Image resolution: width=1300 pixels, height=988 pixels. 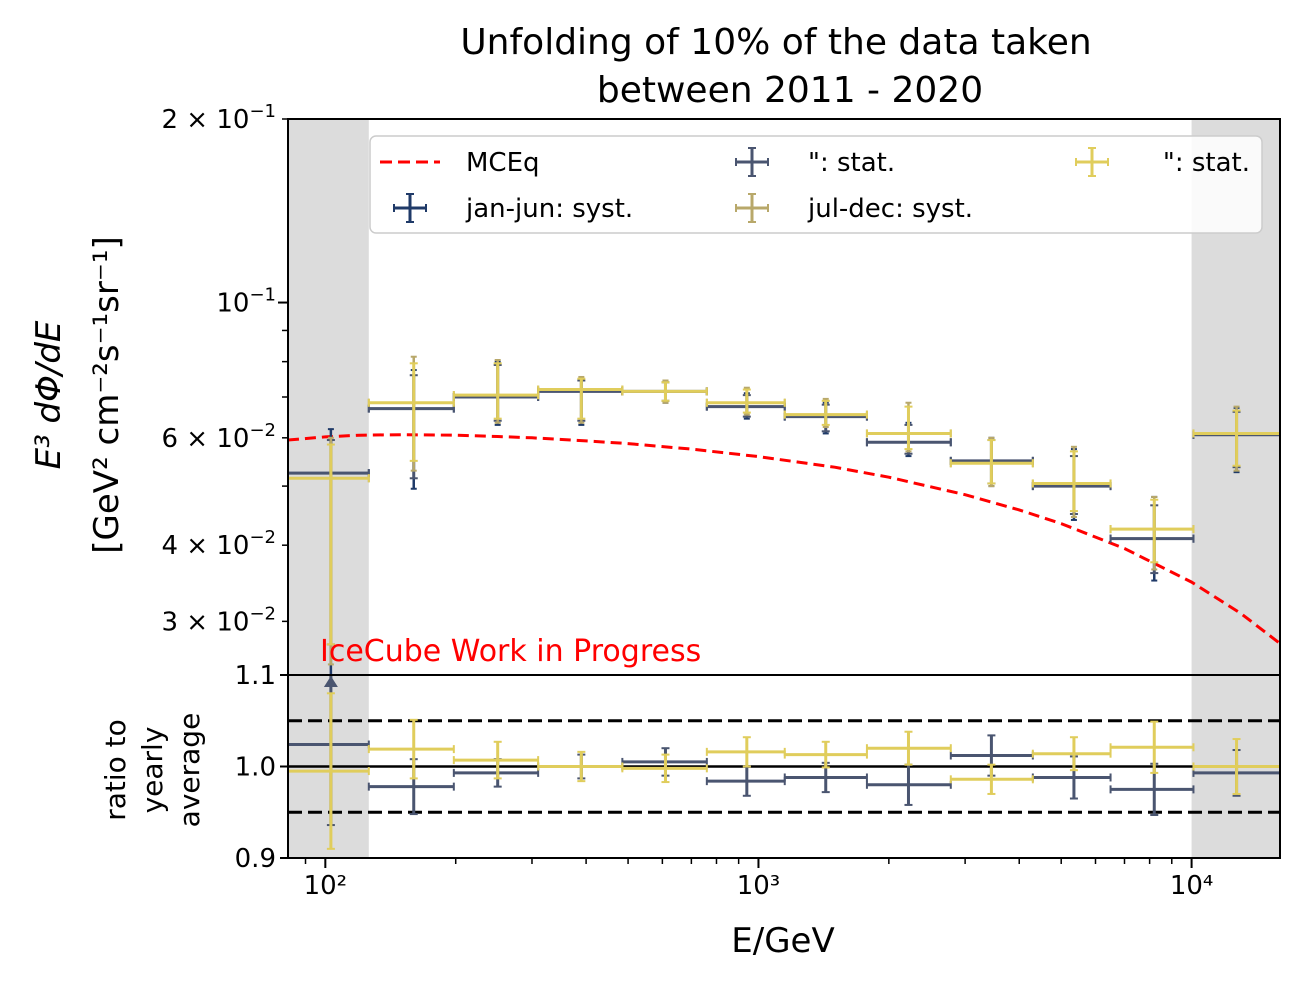 What do you see at coordinates (115, 770) in the screenshot?
I see `ratio-axis-label-line1: ratio to` at bounding box center [115, 770].